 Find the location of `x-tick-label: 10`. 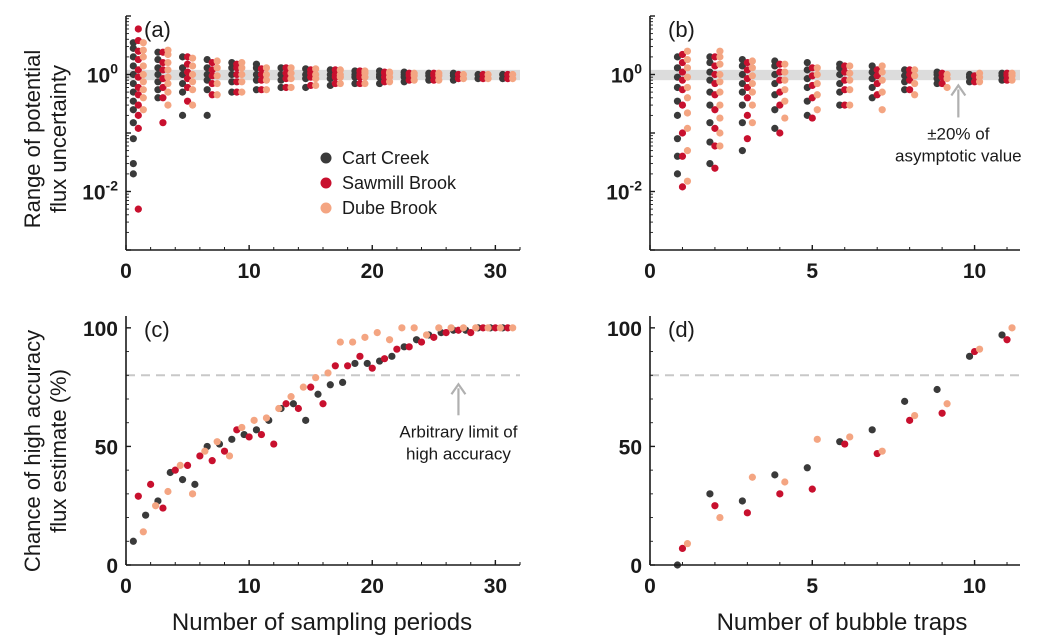

x-tick-label: 10 is located at coordinates (248, 271).